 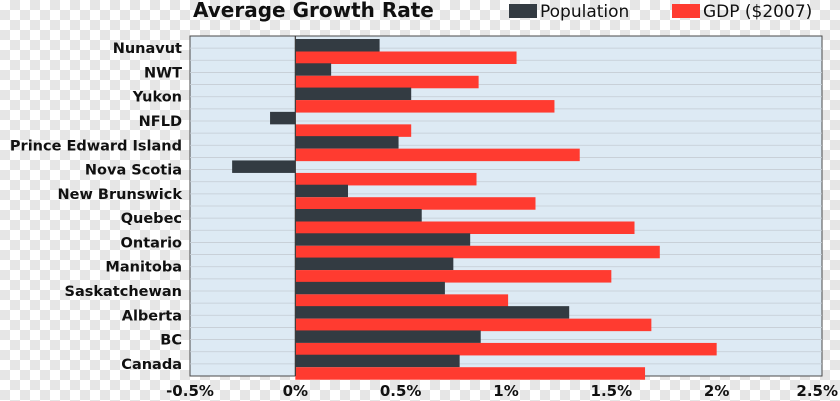 What do you see at coordinates (151, 219) in the screenshot?
I see `category-label: Quebec` at bounding box center [151, 219].